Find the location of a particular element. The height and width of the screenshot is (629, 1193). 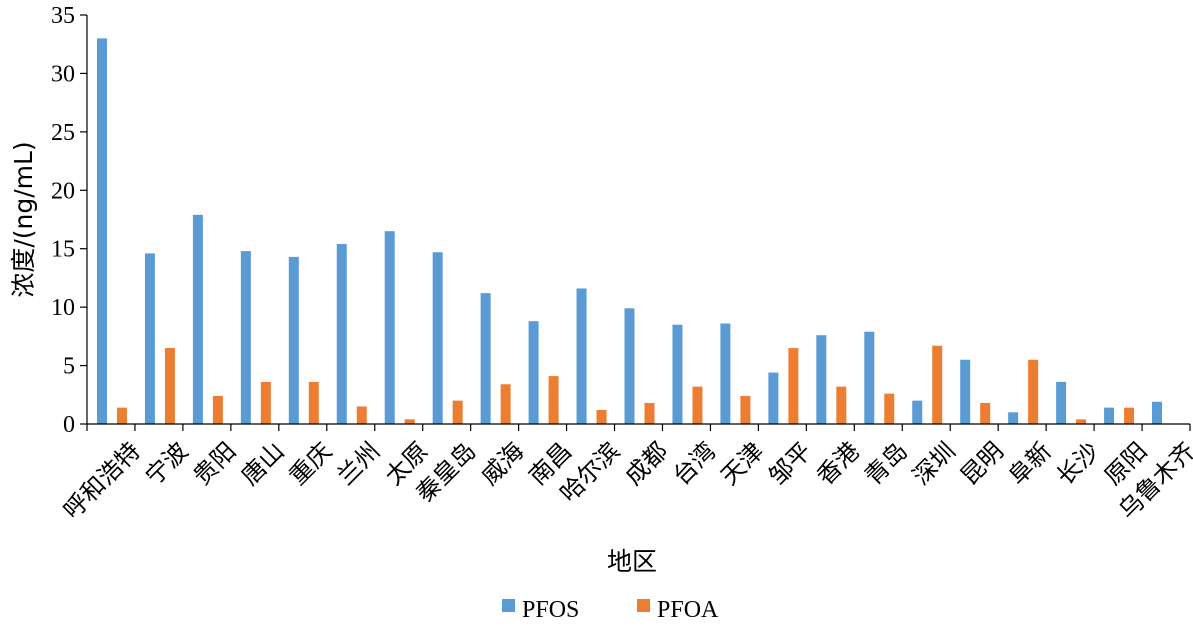

x-tick-label: 贵阳 is located at coordinates (215, 464).